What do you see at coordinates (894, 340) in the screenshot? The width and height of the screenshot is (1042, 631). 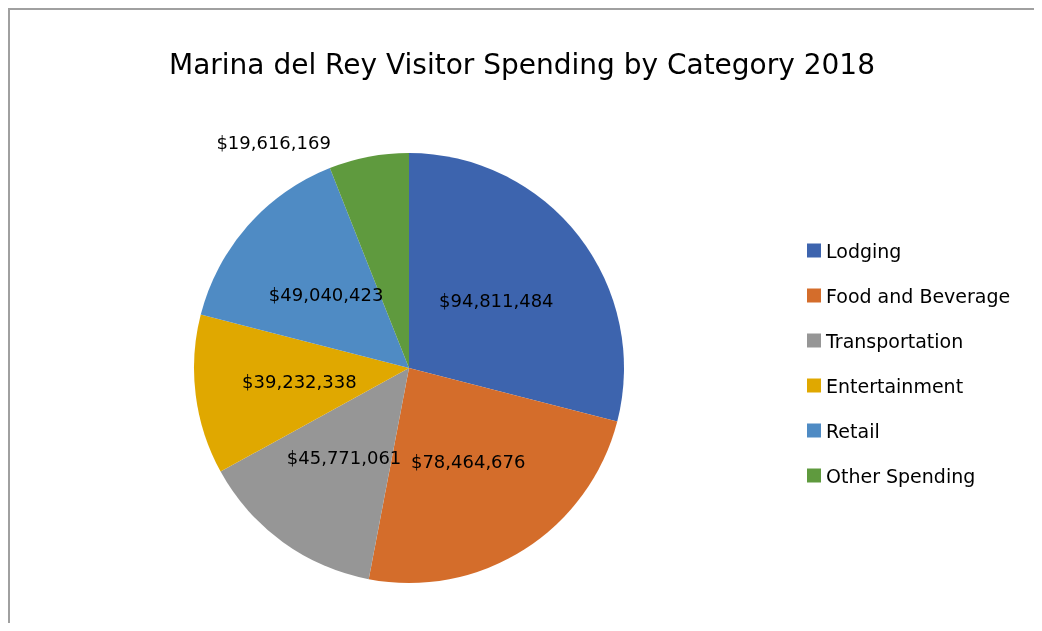 I see `legend-label: Transportation` at bounding box center [894, 340].